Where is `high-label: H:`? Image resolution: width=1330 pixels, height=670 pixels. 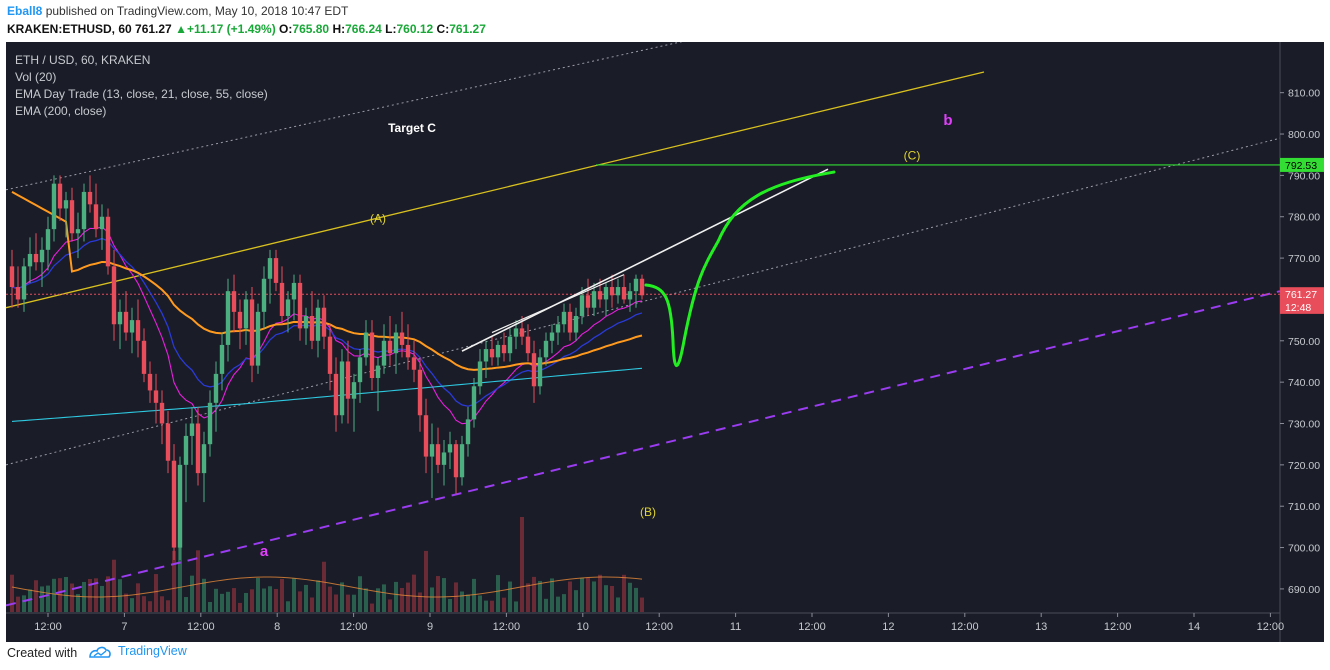
high-label: H: is located at coordinates (339, 29).